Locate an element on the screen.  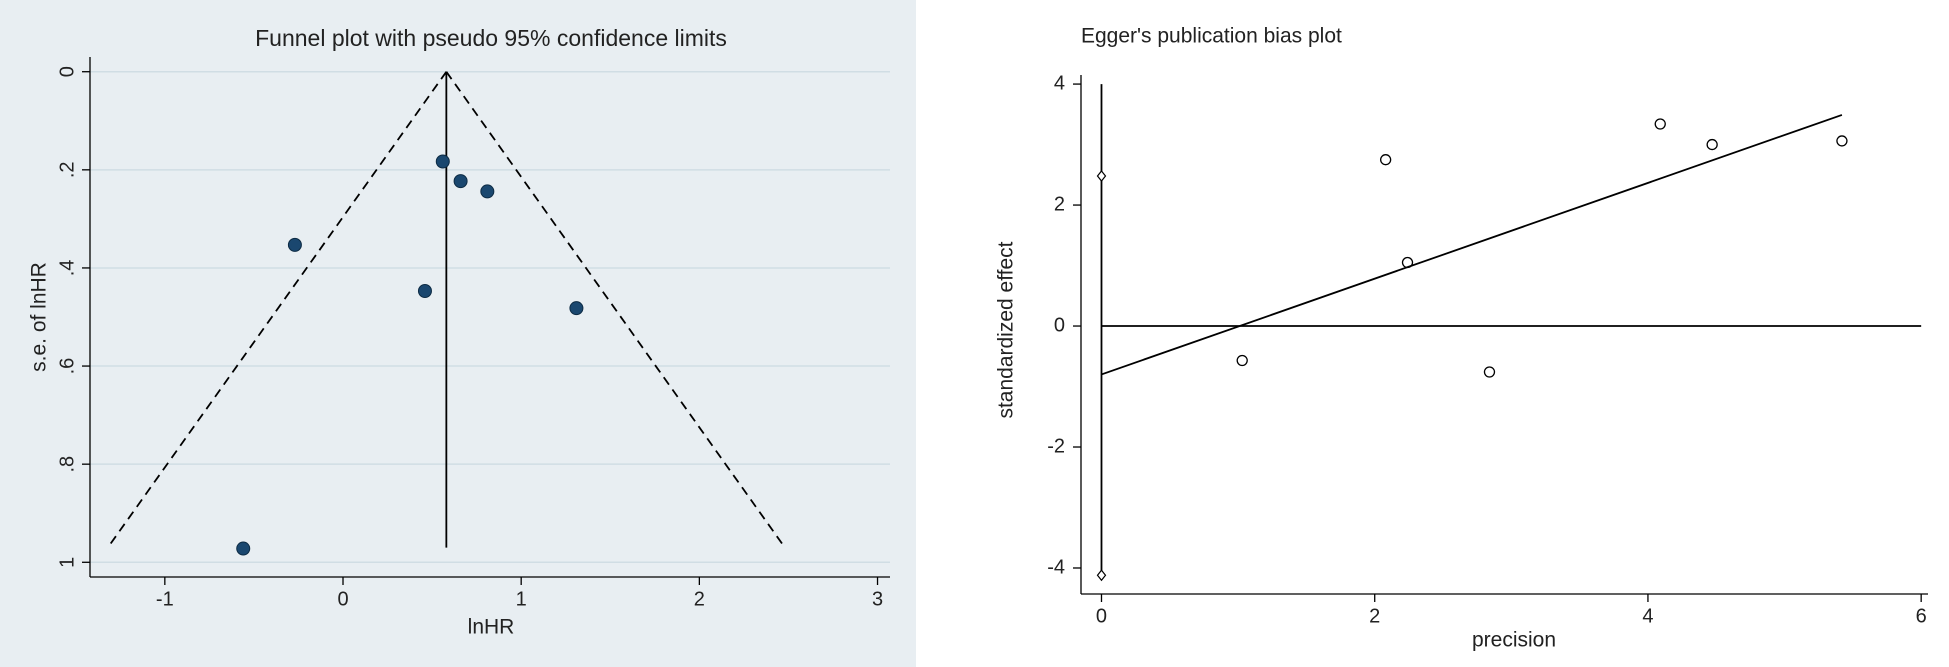
x-tick-label: -1 is located at coordinates (165, 599).